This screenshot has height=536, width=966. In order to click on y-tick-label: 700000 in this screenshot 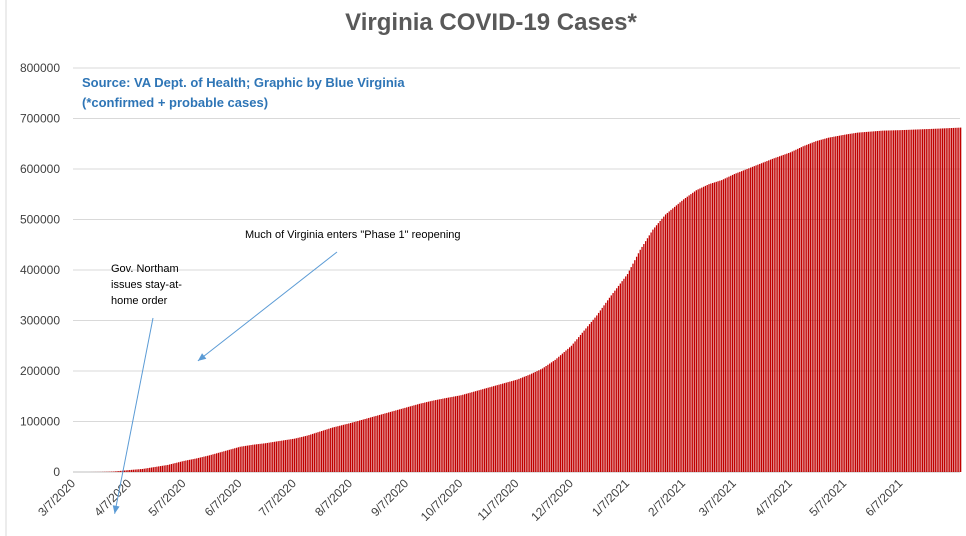, I will do `click(40, 119)`.